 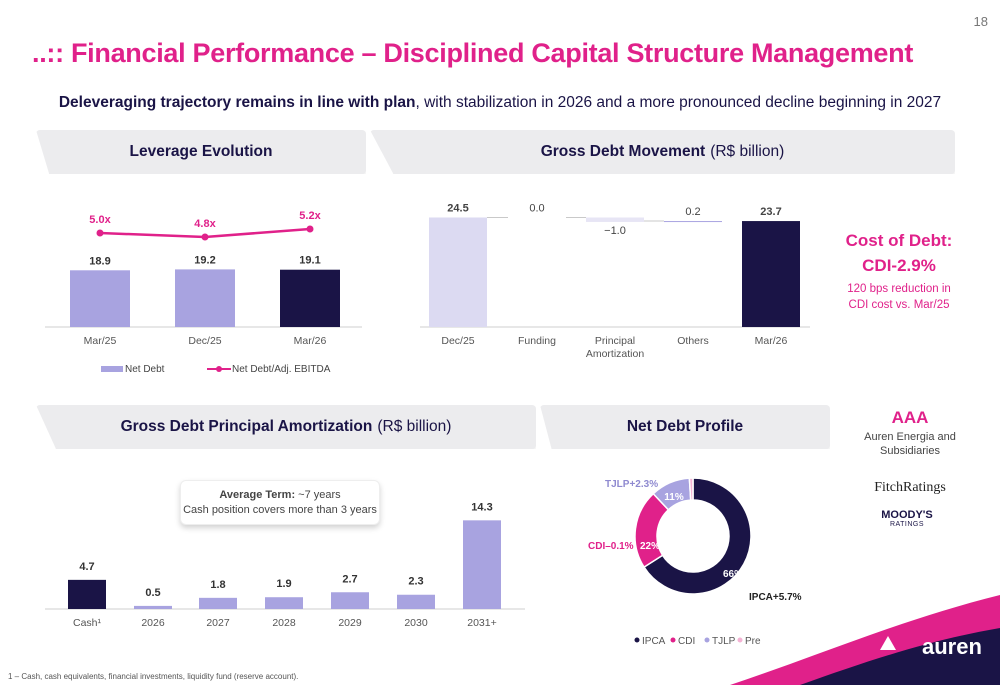 What do you see at coordinates (611, 546) in the screenshot?
I see `donut-callout-cdi: CDI–0.1%` at bounding box center [611, 546].